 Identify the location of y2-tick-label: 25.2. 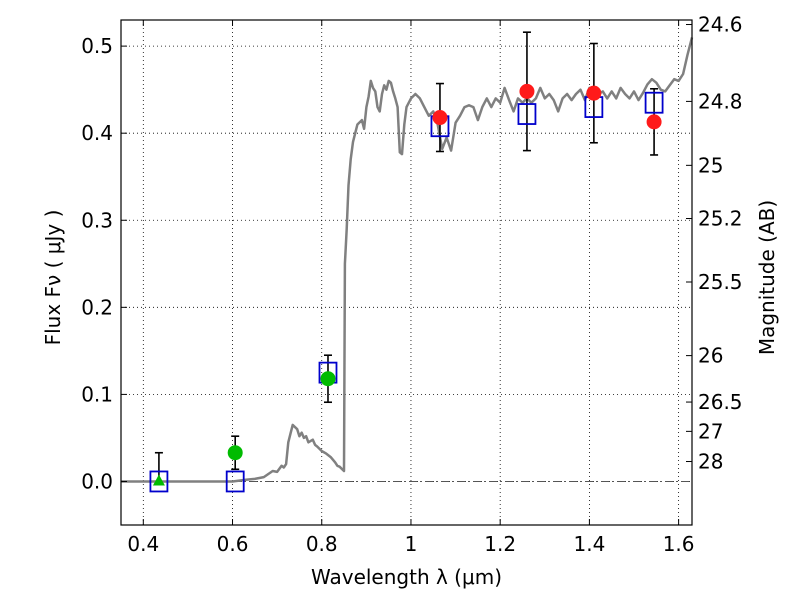
(720, 219).